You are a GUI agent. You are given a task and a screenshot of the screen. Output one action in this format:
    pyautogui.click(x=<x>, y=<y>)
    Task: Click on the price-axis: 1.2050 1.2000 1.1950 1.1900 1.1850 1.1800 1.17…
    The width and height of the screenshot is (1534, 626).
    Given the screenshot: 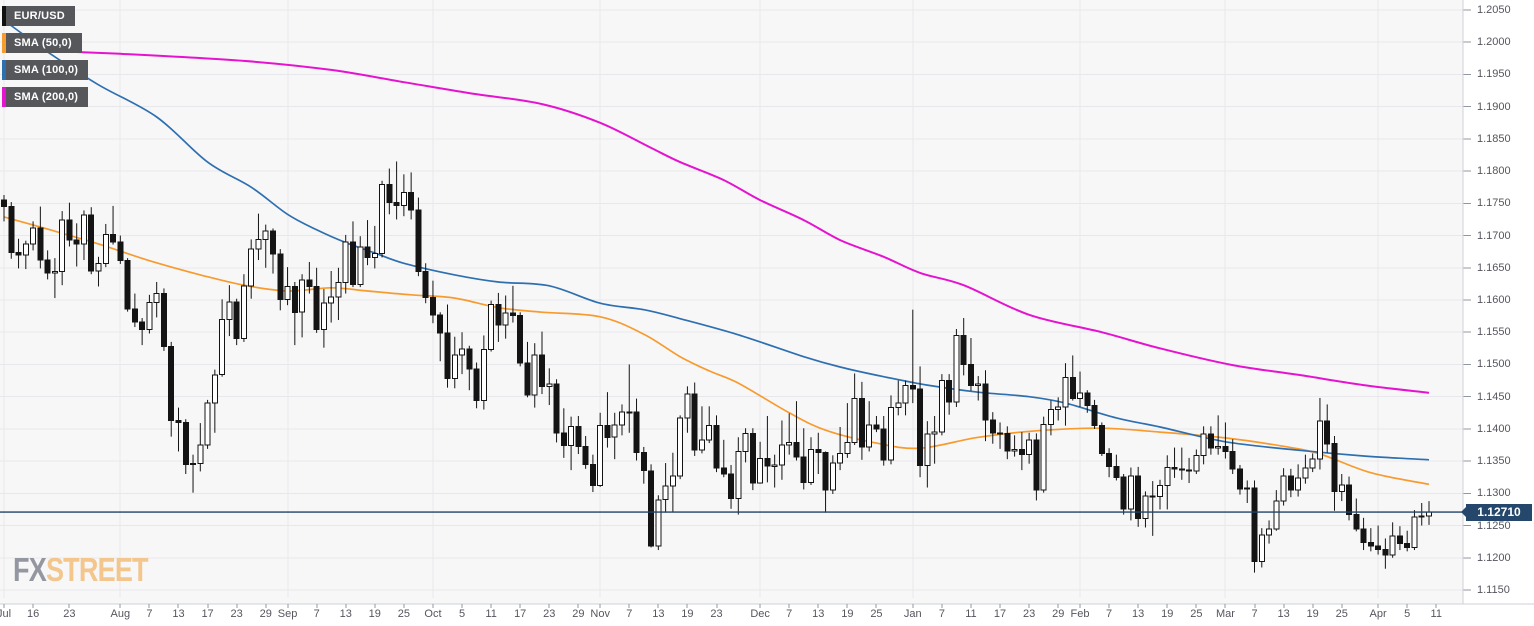 What is the action you would take?
    pyautogui.click(x=1498, y=302)
    